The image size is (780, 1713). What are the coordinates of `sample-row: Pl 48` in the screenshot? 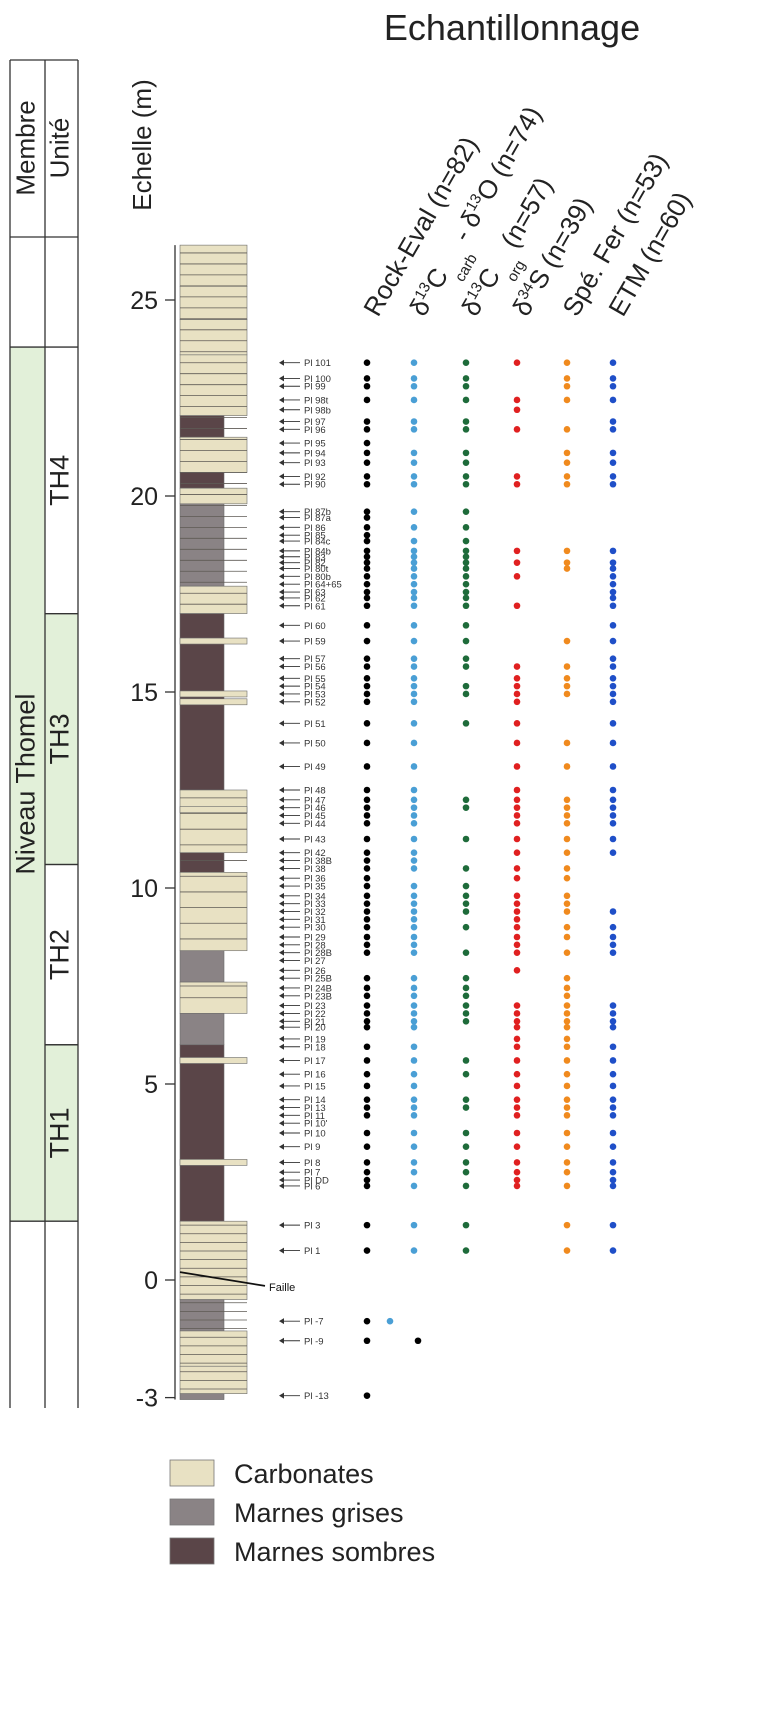 It's located at (448, 791).